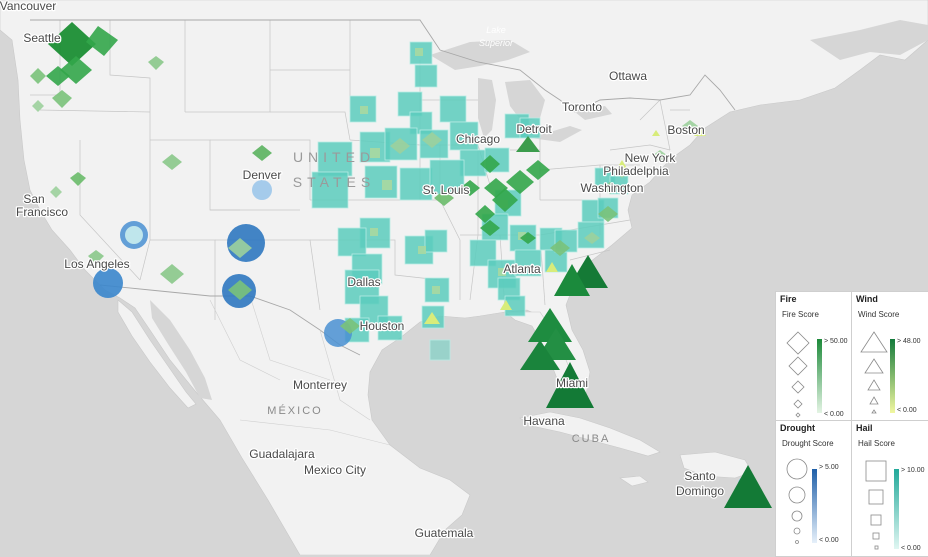 Image resolution: width=928 pixels, height=557 pixels. What do you see at coordinates (334, 157) in the screenshot?
I see `country-label: UNITED` at bounding box center [334, 157].